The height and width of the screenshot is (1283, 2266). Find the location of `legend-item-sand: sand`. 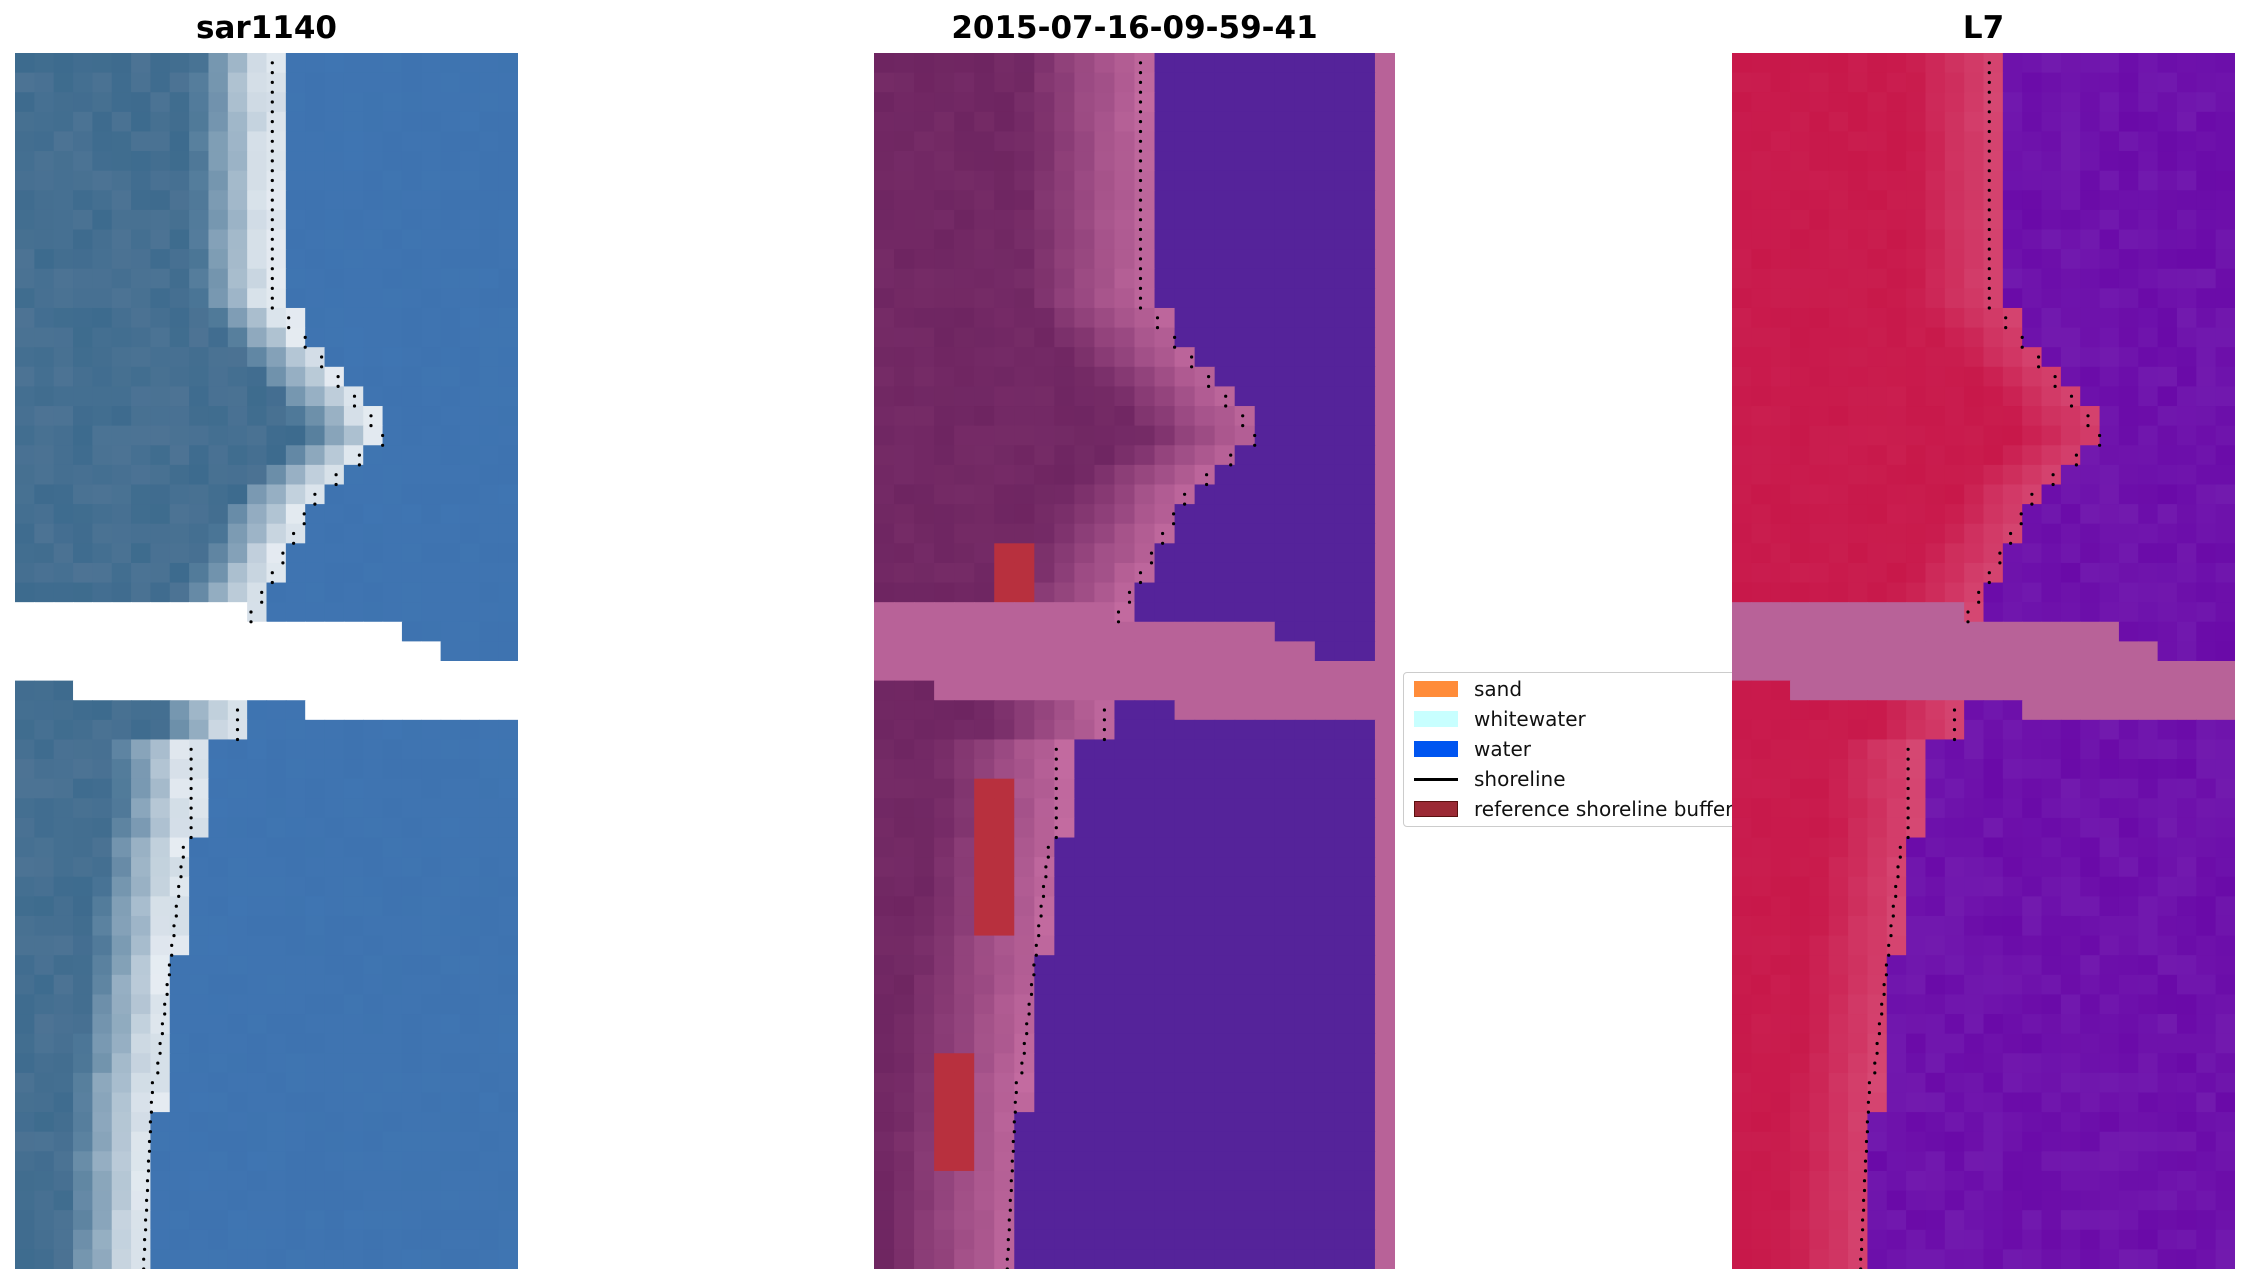

legend-item-sand: sand is located at coordinates (1468, 689).